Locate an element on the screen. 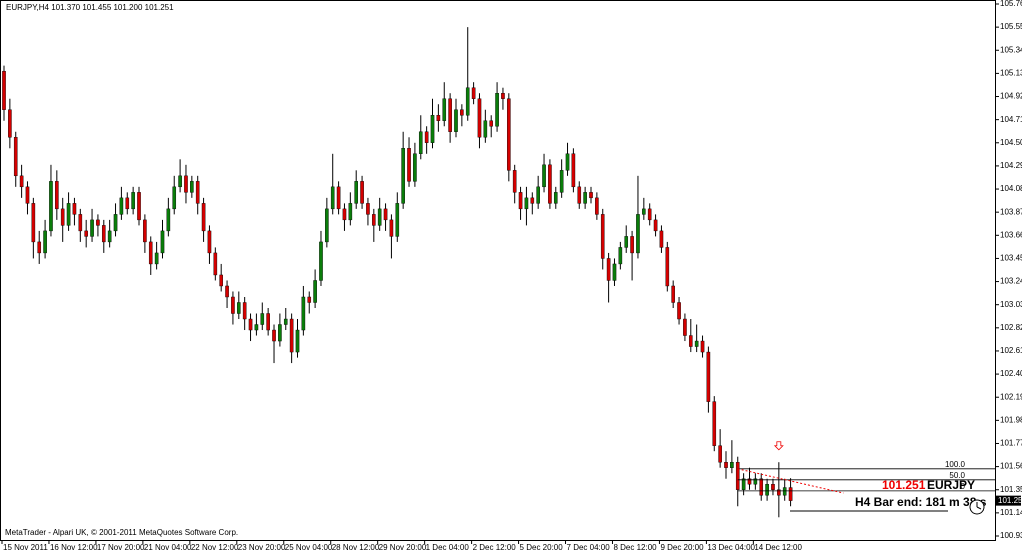 The height and width of the screenshot is (553, 1022). down-arrow is located at coordinates (778, 446).